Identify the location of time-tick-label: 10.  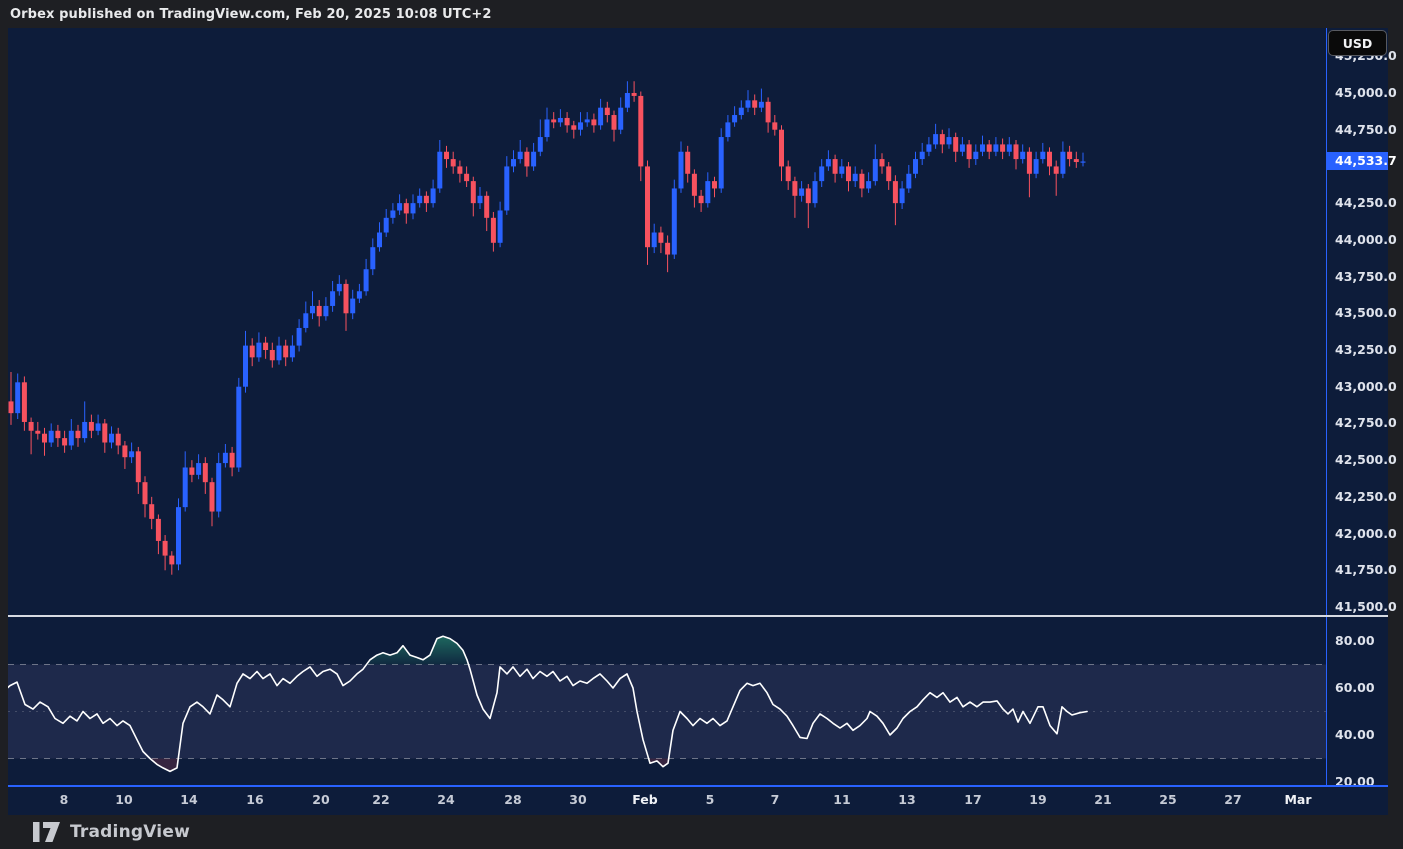
(124, 799).